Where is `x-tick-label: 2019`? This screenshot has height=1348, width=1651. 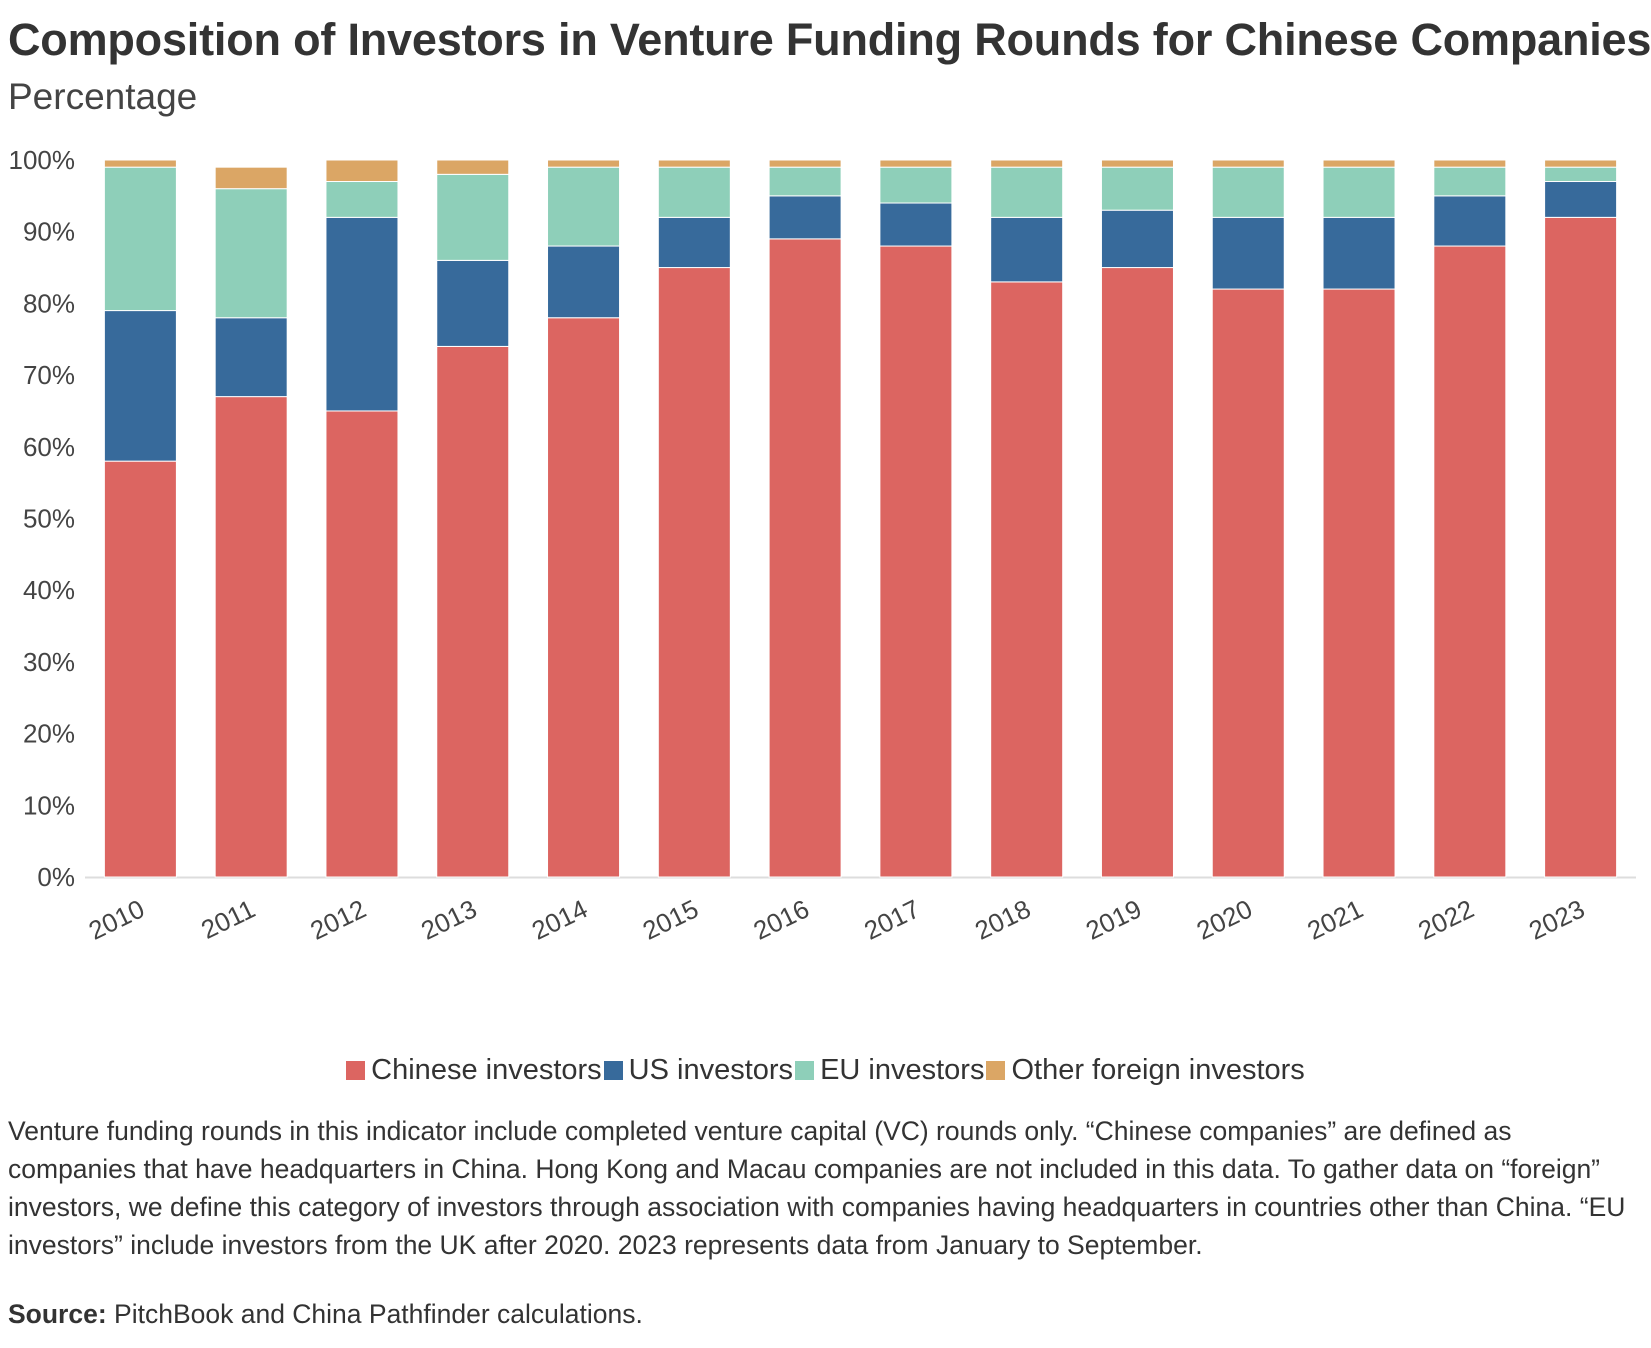
x-tick-label: 2019 is located at coordinates (1113, 919).